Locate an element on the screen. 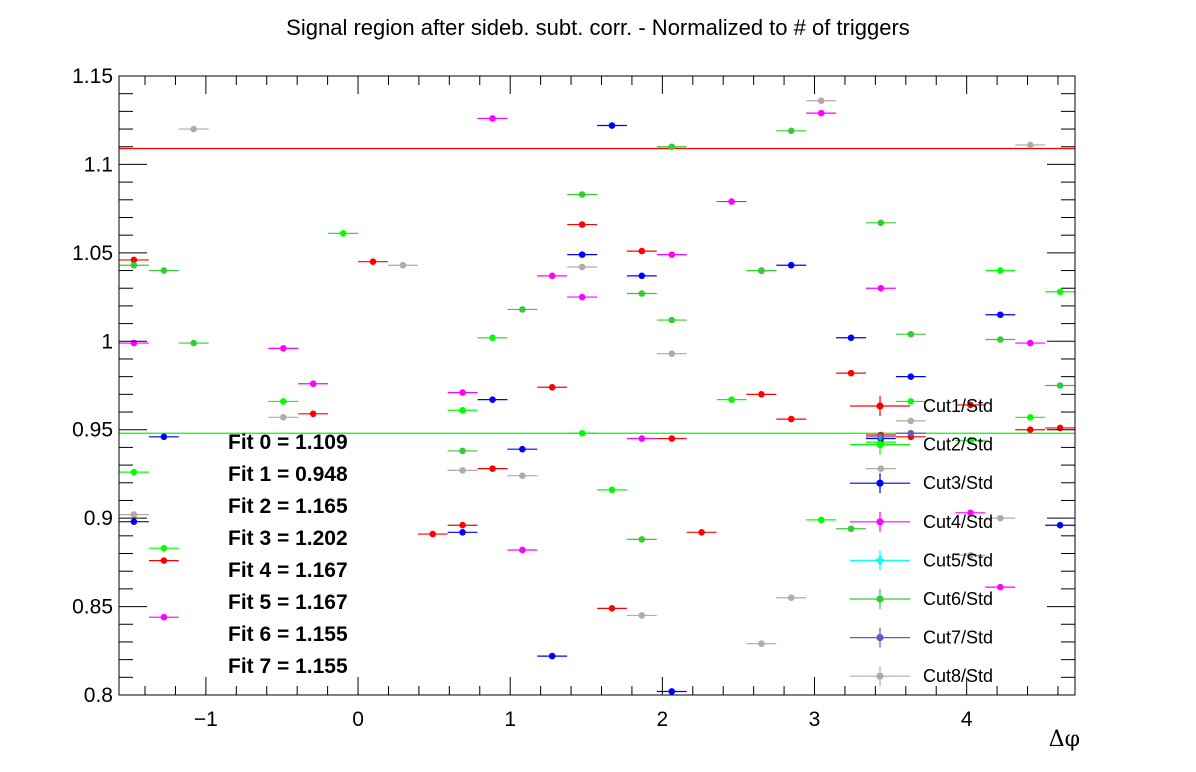 The height and width of the screenshot is (772, 1196). legend-entry-4: Cut4/Std is located at coordinates (921, 522).